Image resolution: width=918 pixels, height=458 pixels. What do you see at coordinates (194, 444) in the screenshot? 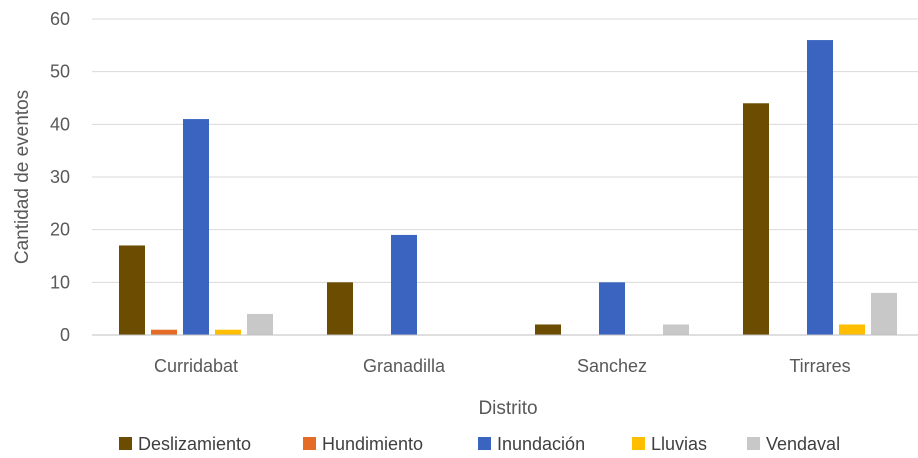
I see `legend-label-deslizamiento: Deslizamiento` at bounding box center [194, 444].